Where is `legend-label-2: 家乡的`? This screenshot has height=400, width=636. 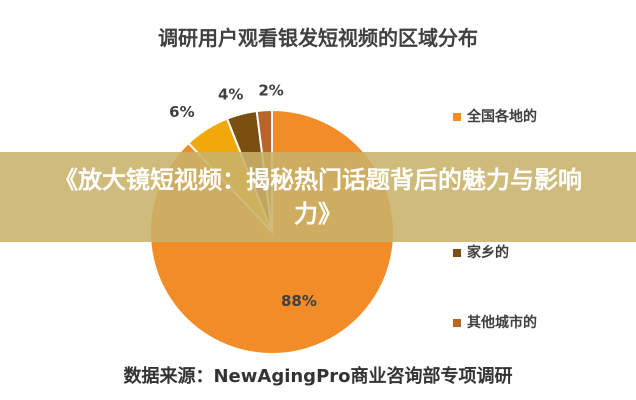 legend-label-2: 家乡的 is located at coordinates (488, 253).